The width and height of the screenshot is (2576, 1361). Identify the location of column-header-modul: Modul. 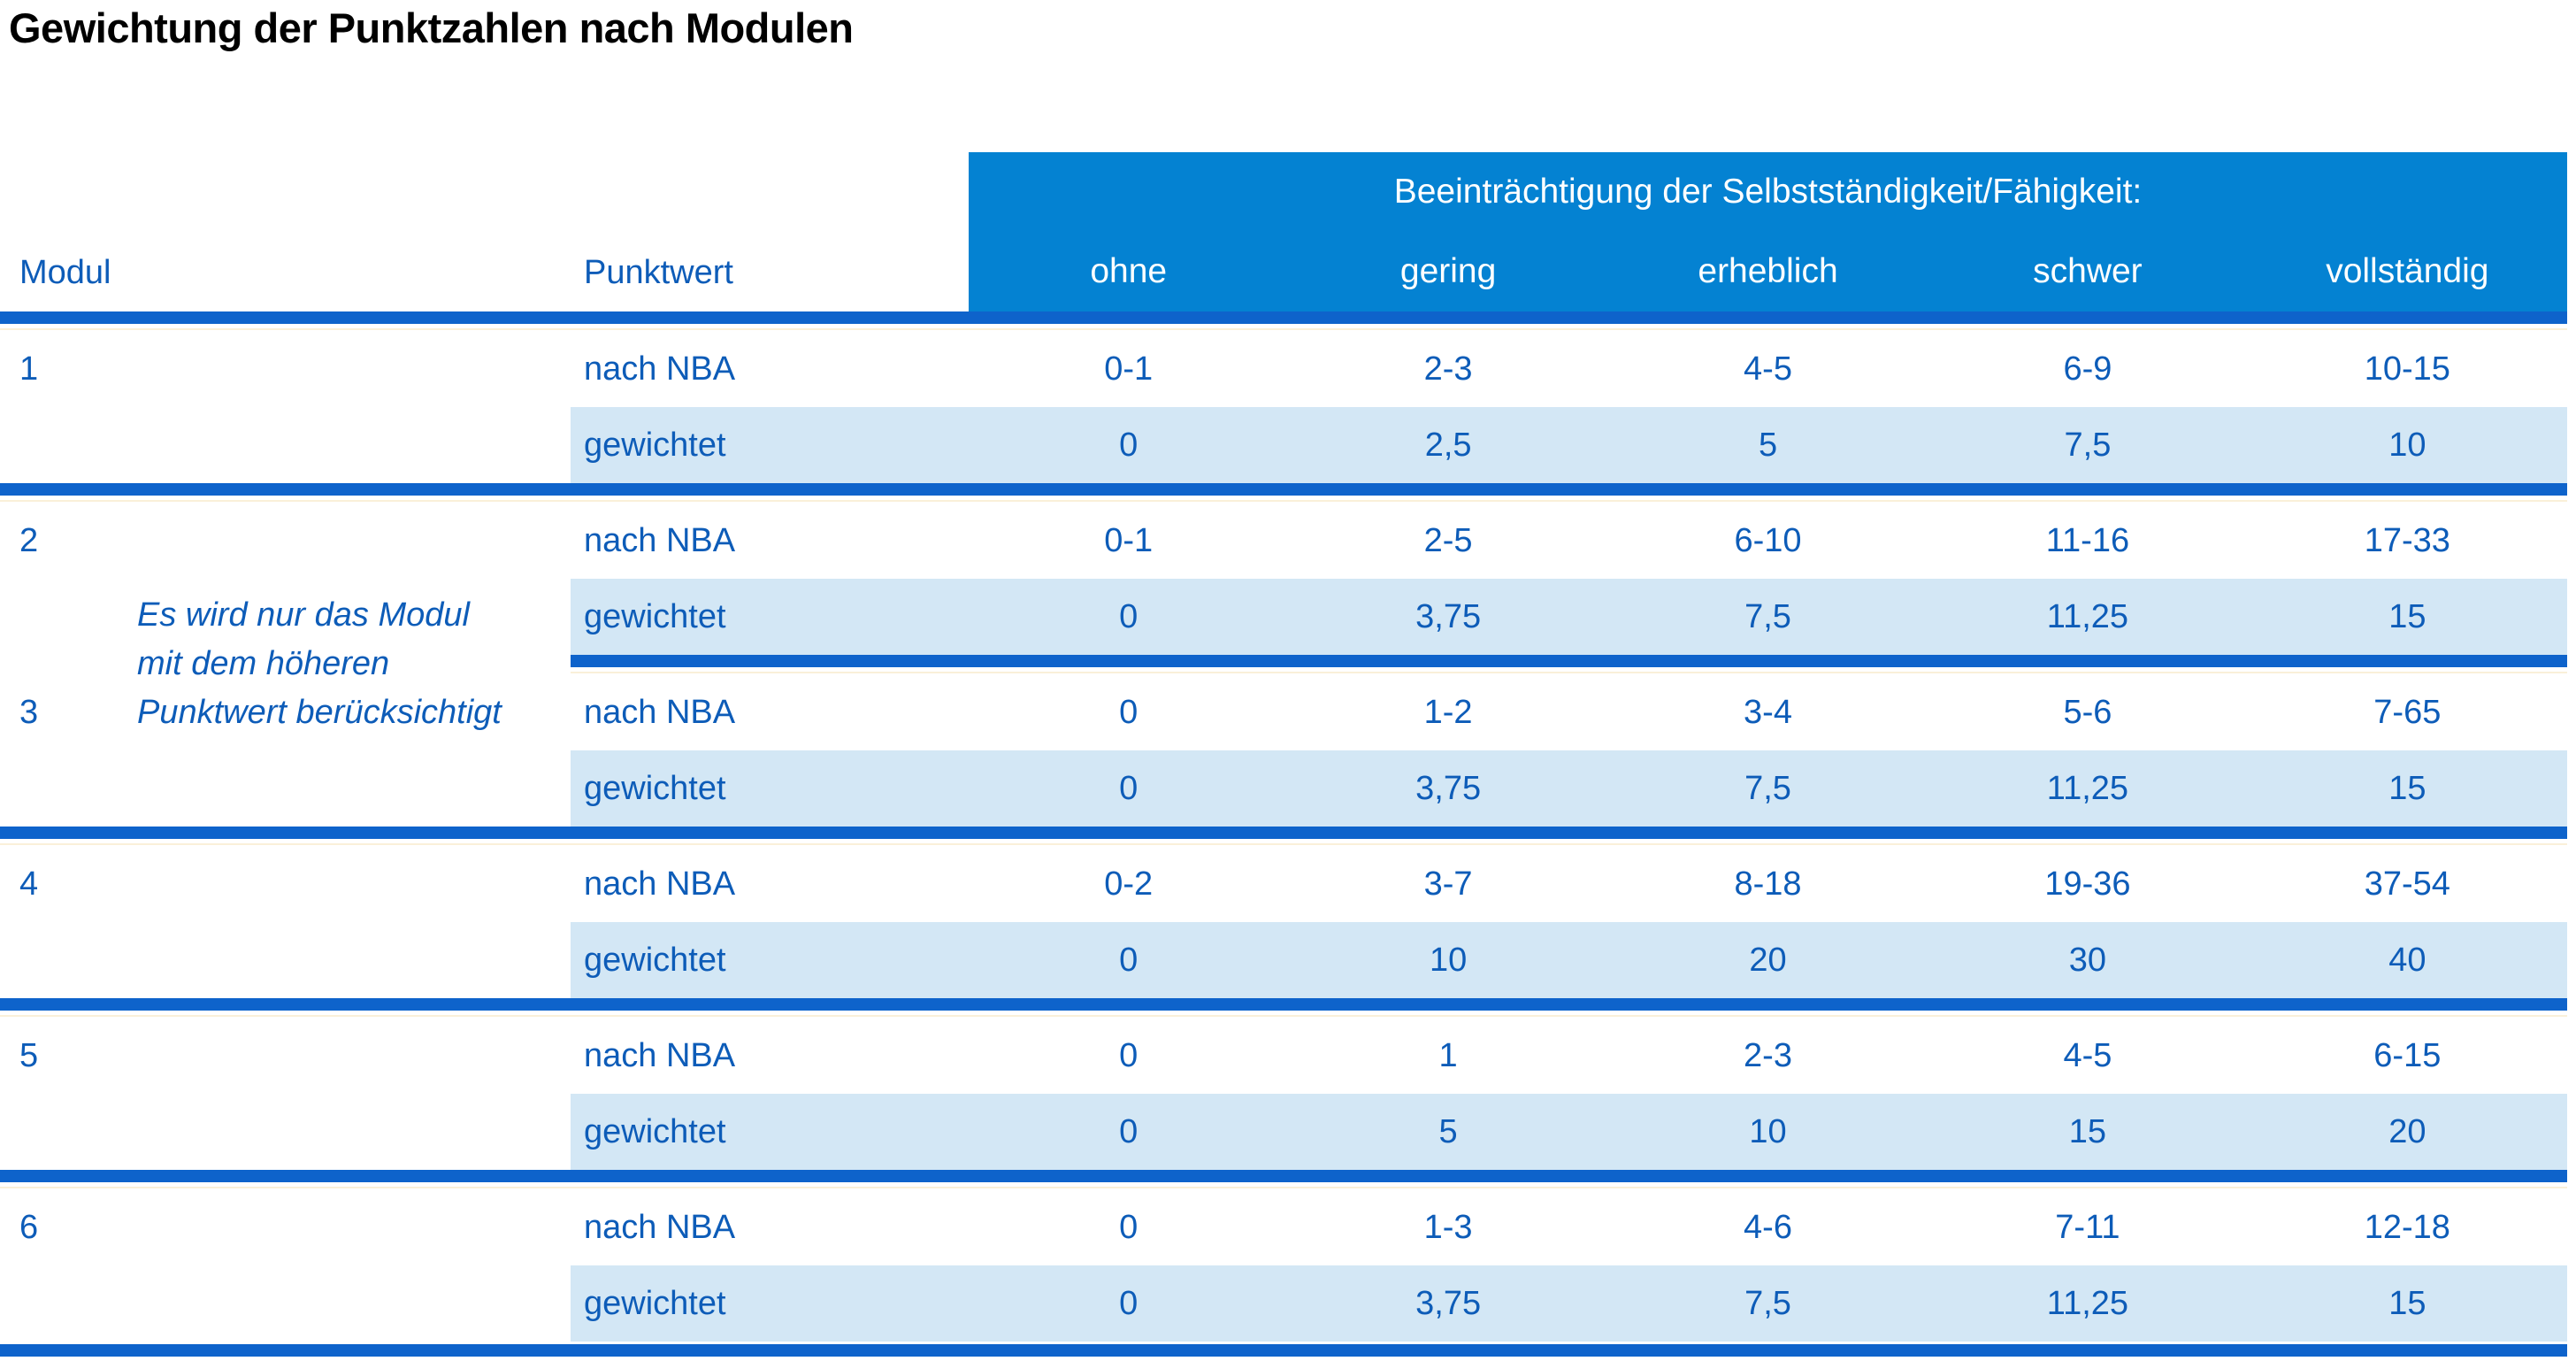
(65, 272).